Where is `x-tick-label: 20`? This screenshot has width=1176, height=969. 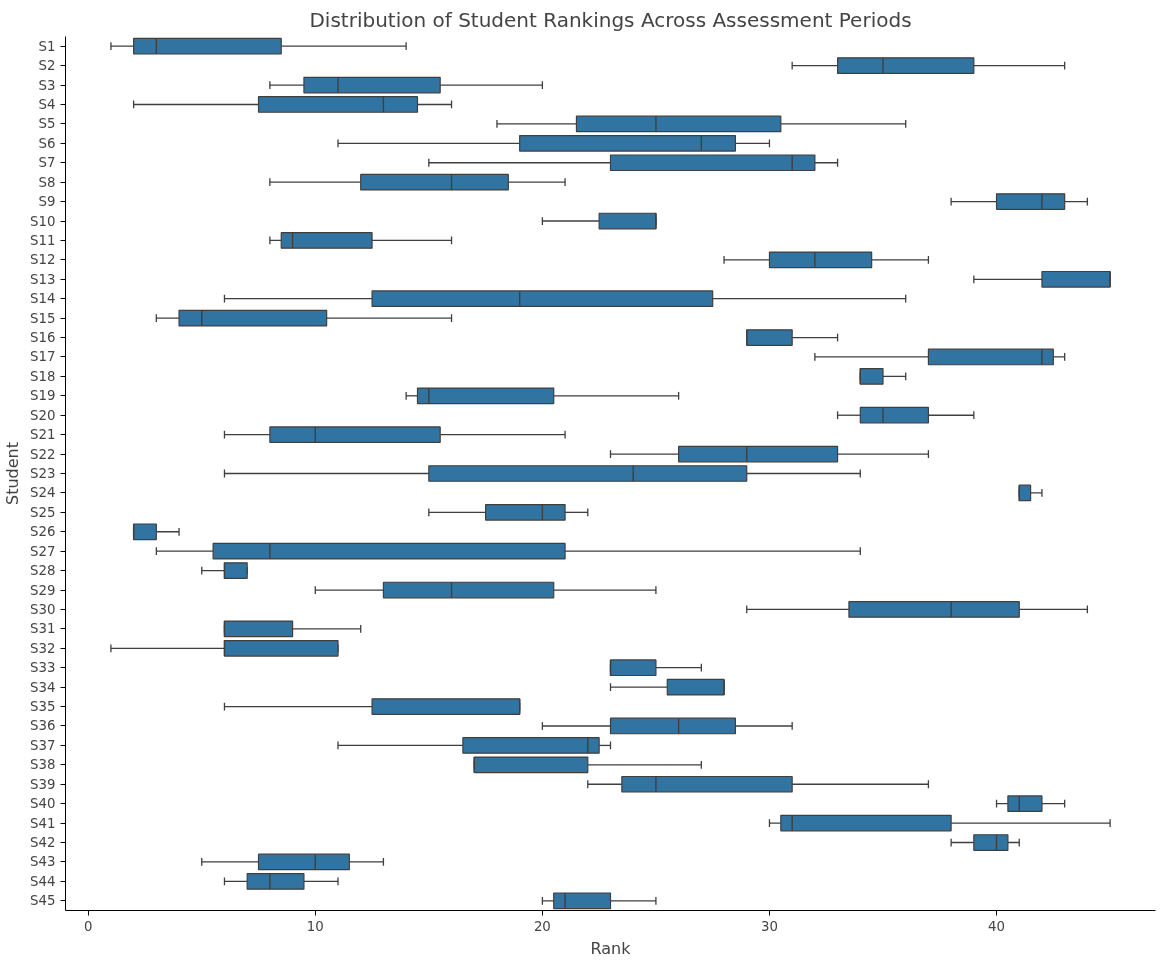 x-tick-label: 20 is located at coordinates (542, 926).